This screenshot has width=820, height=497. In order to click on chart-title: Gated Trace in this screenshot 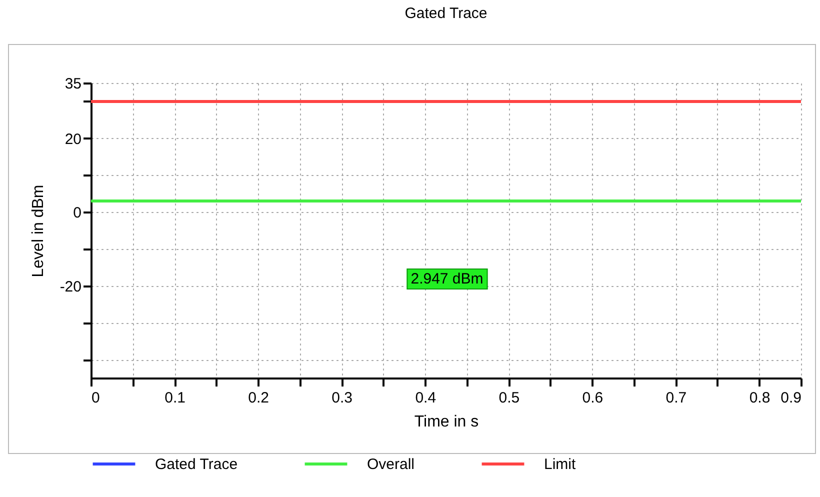, I will do `click(446, 13)`.